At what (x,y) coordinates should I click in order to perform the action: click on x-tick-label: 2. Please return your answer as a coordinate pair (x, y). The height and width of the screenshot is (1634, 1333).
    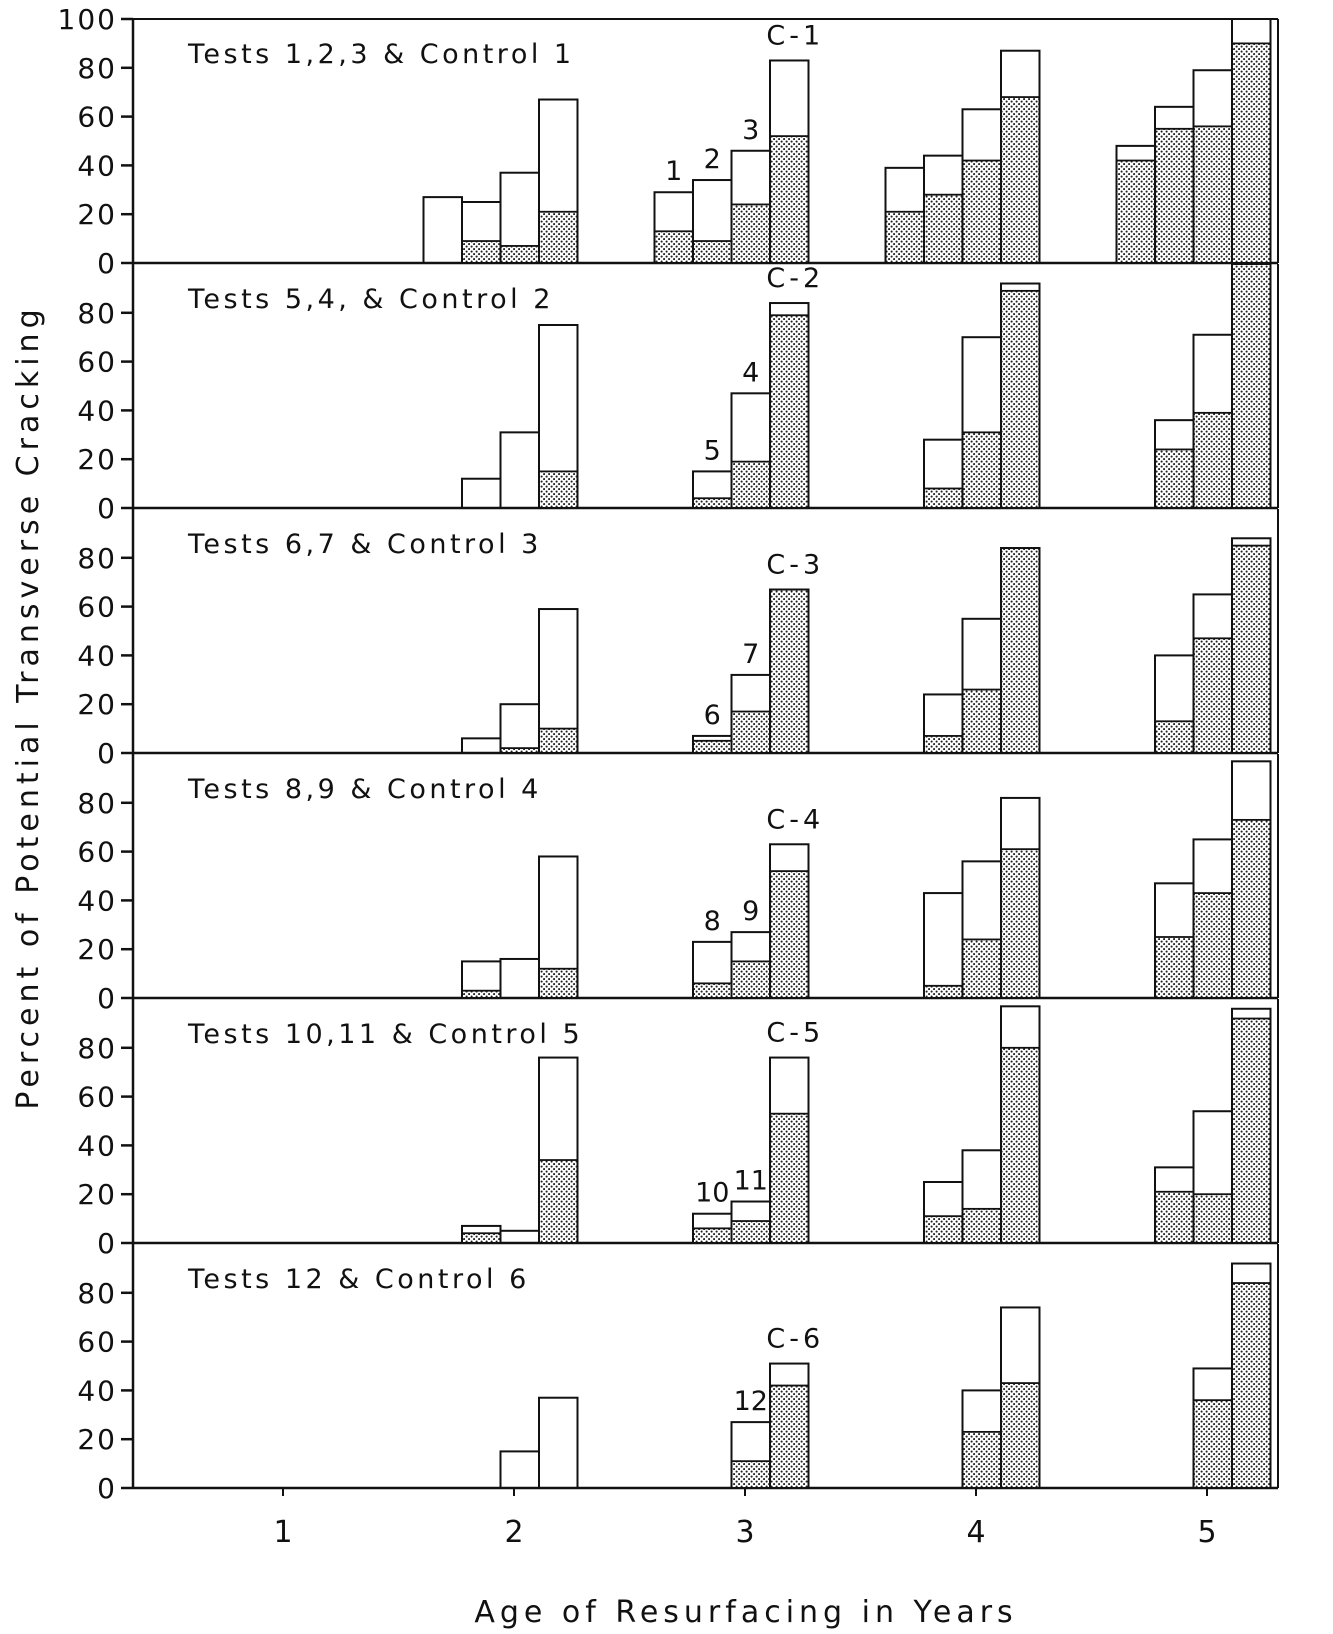
    Looking at the image, I should click on (513, 1532).